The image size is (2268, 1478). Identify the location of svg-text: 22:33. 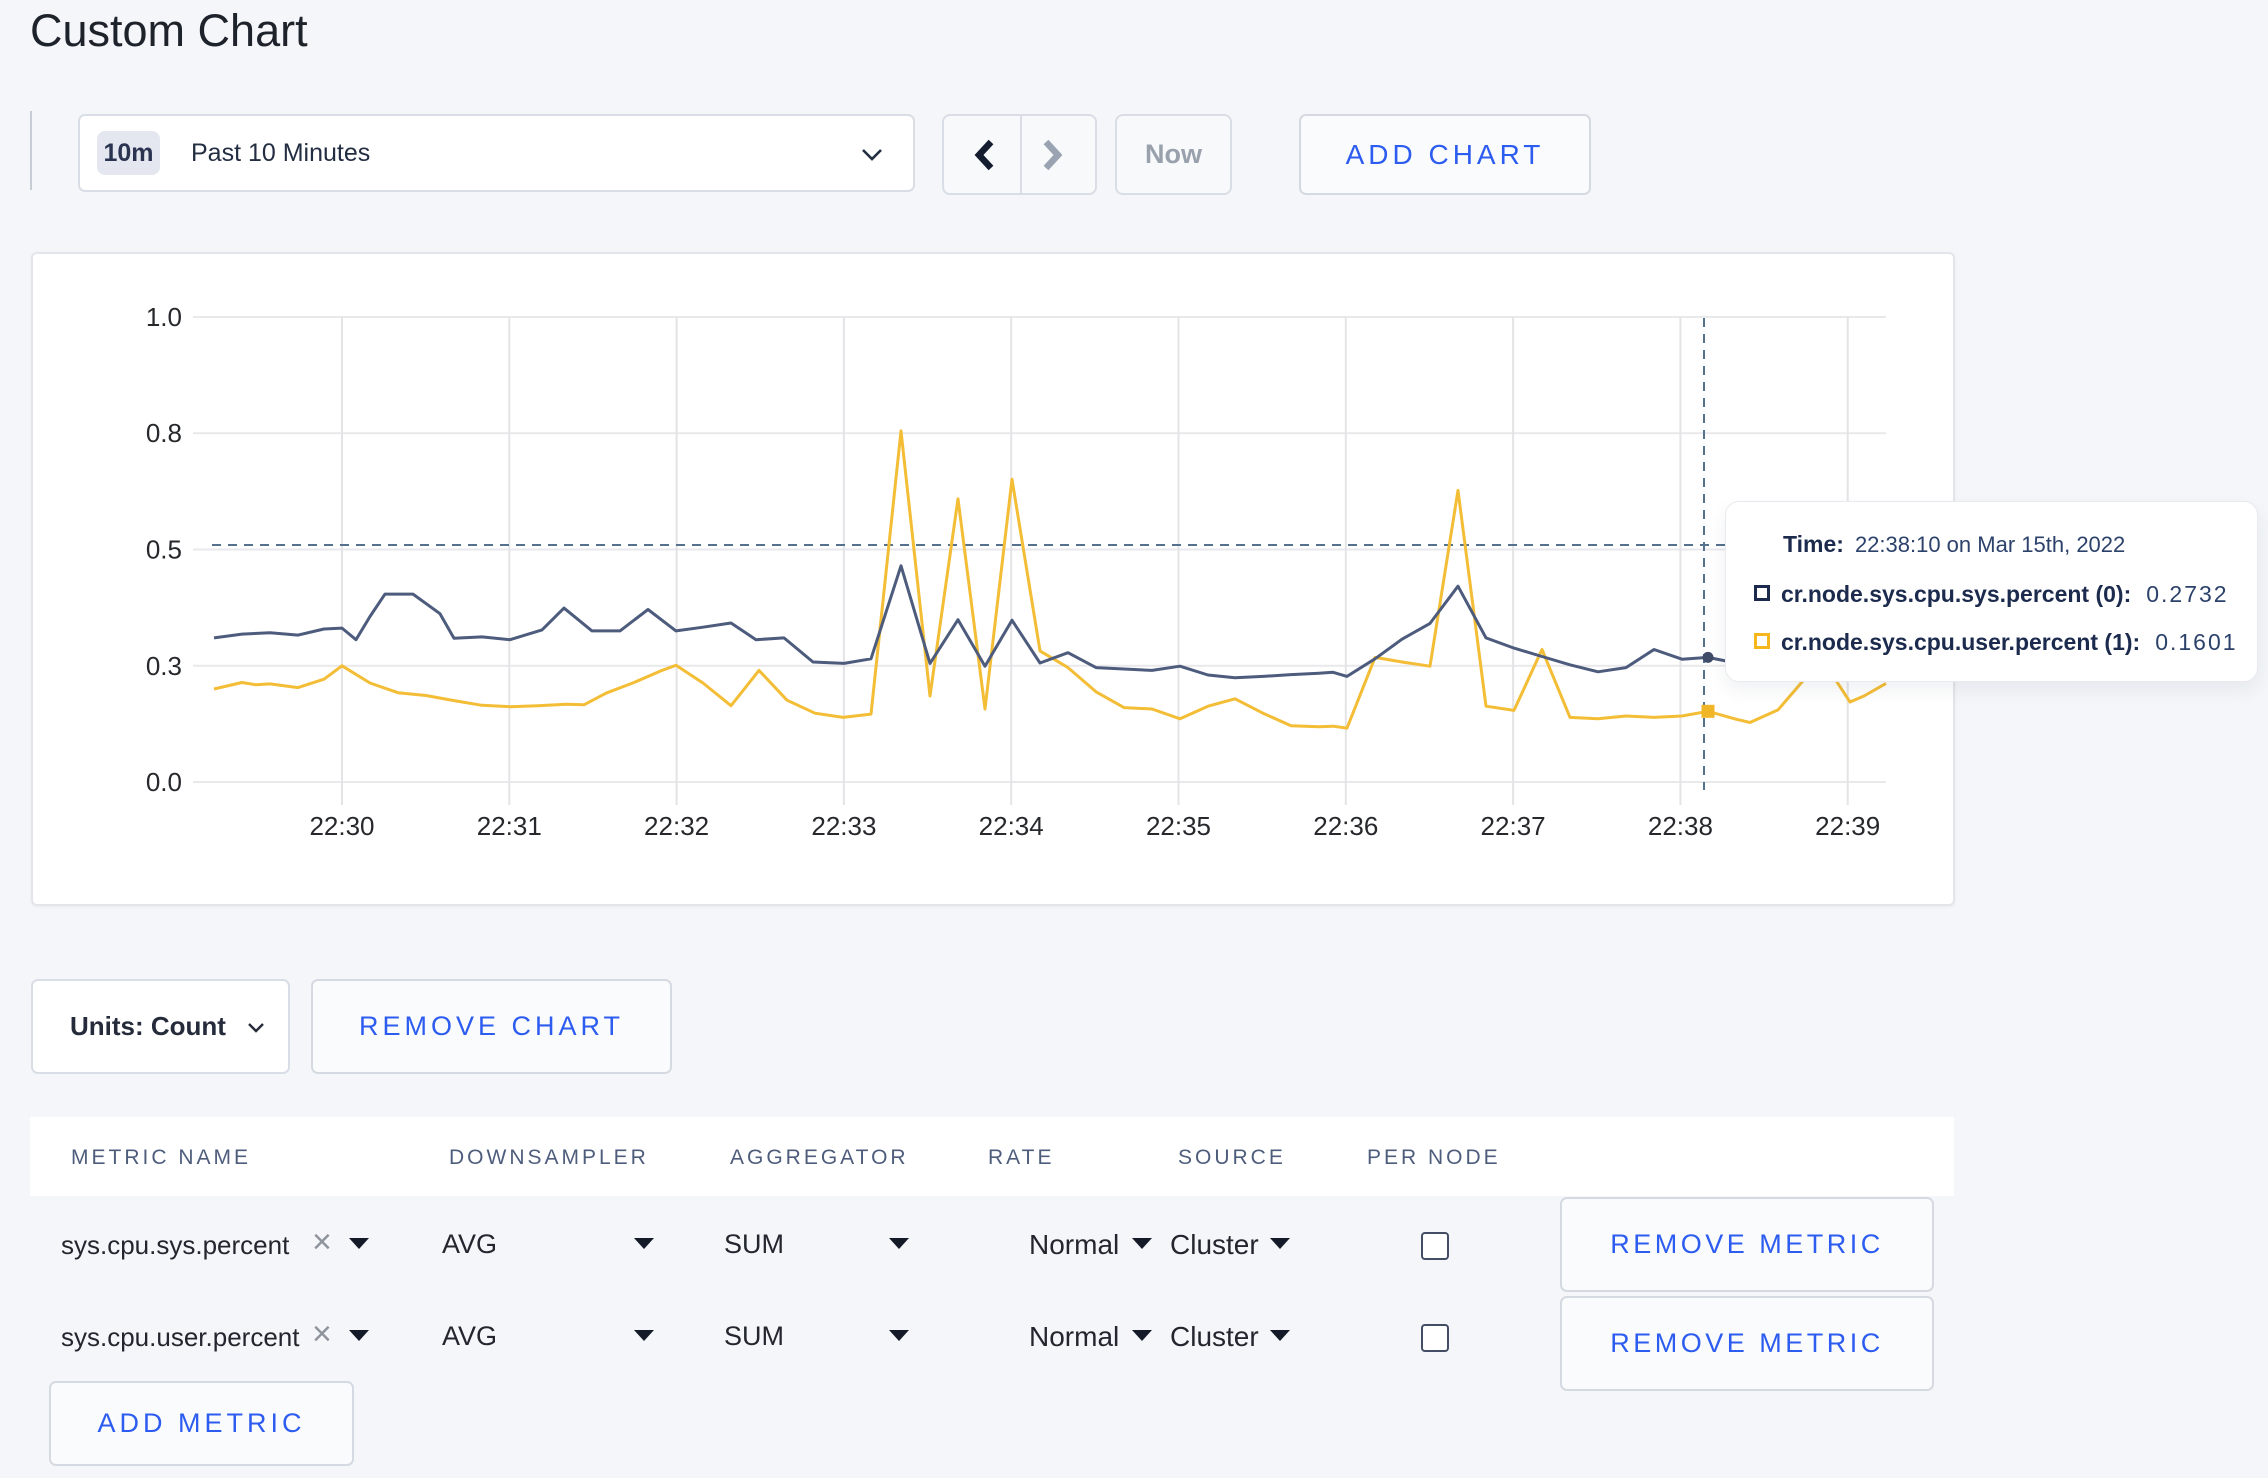
(843, 826).